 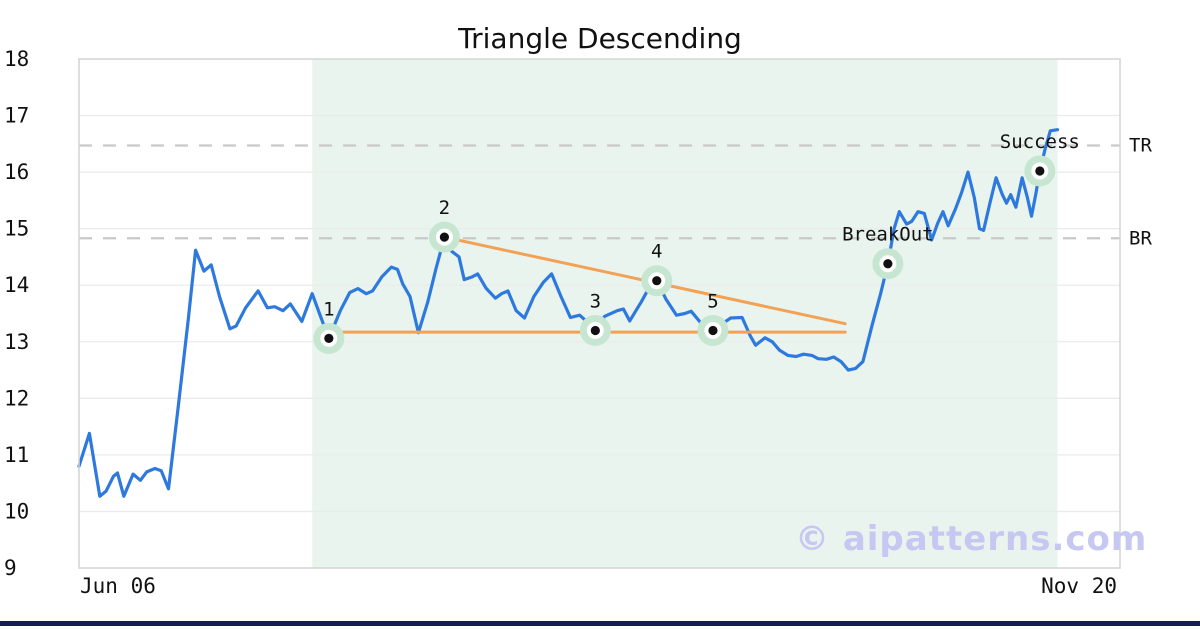 I want to click on marker-label-success: Success, so click(x=1040, y=142).